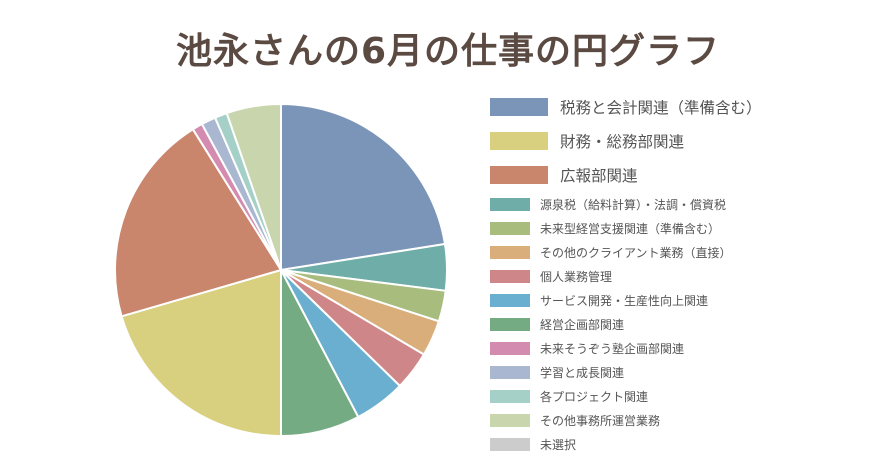  I want to click on legend-item: 財務・総務部関連, so click(690, 141).